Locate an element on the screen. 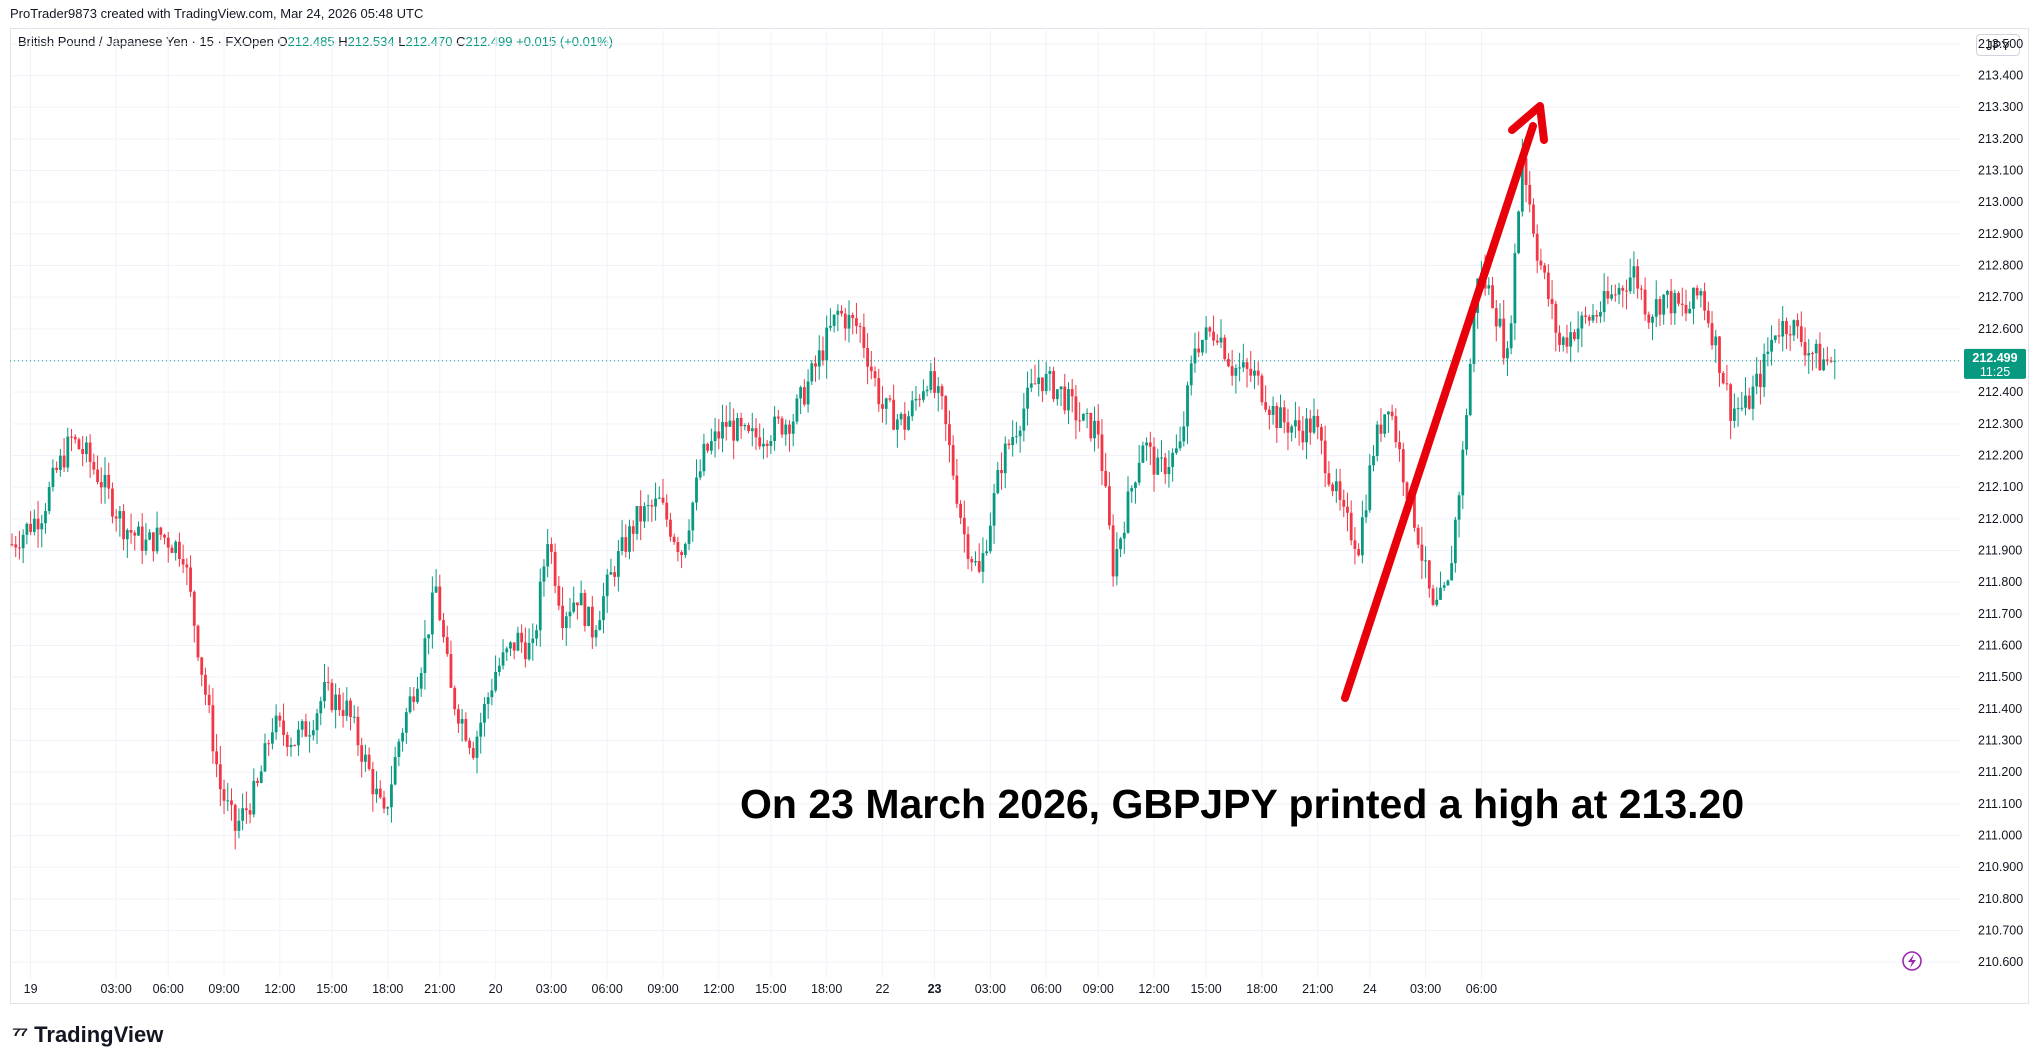 The height and width of the screenshot is (1059, 2039). tradingview-logo: ⁷⁷ TradingView is located at coordinates (87, 1035).